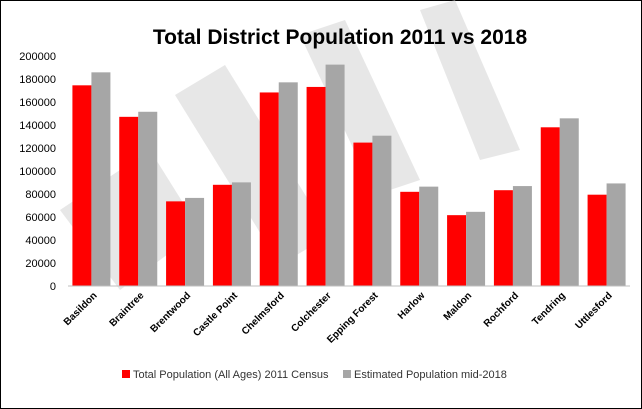 Image resolution: width=642 pixels, height=409 pixels. I want to click on y-tick-label: 180000, so click(37, 80).